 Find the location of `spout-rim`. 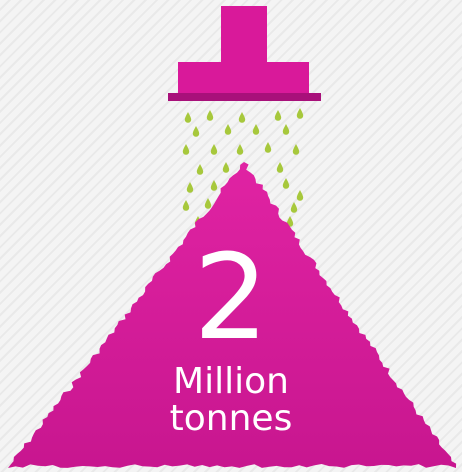

spout-rim is located at coordinates (244, 97).